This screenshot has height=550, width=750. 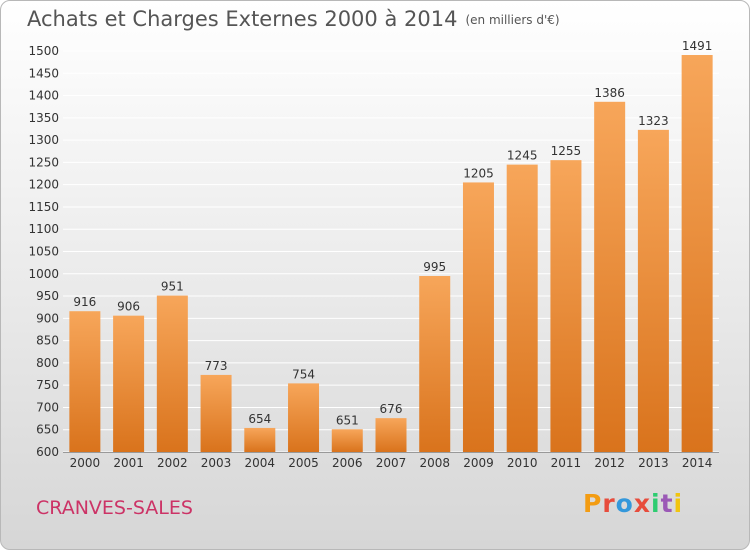 I want to click on bar-2001, so click(x=129, y=383).